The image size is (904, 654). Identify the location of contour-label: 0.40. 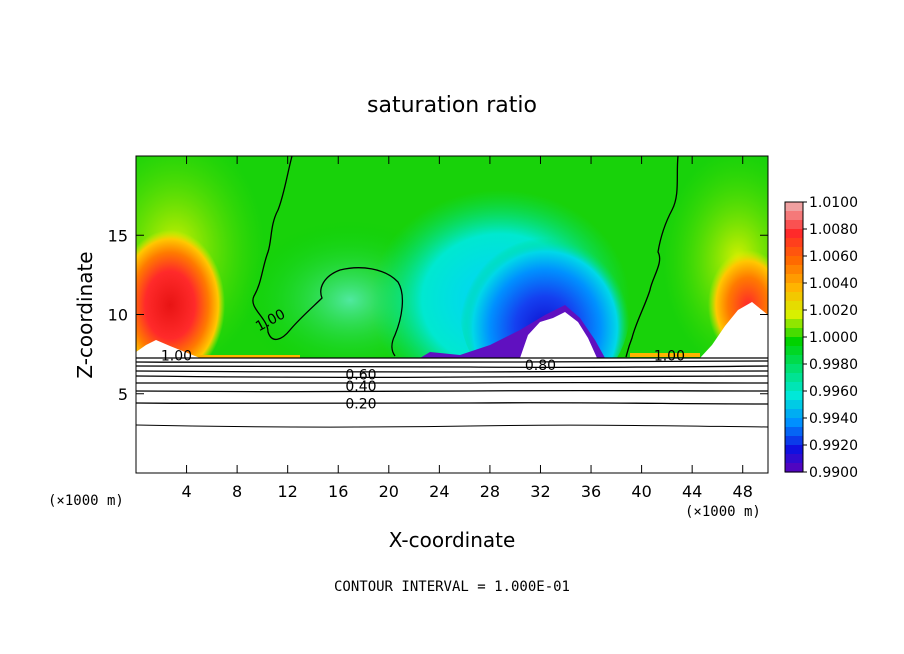
(360, 387).